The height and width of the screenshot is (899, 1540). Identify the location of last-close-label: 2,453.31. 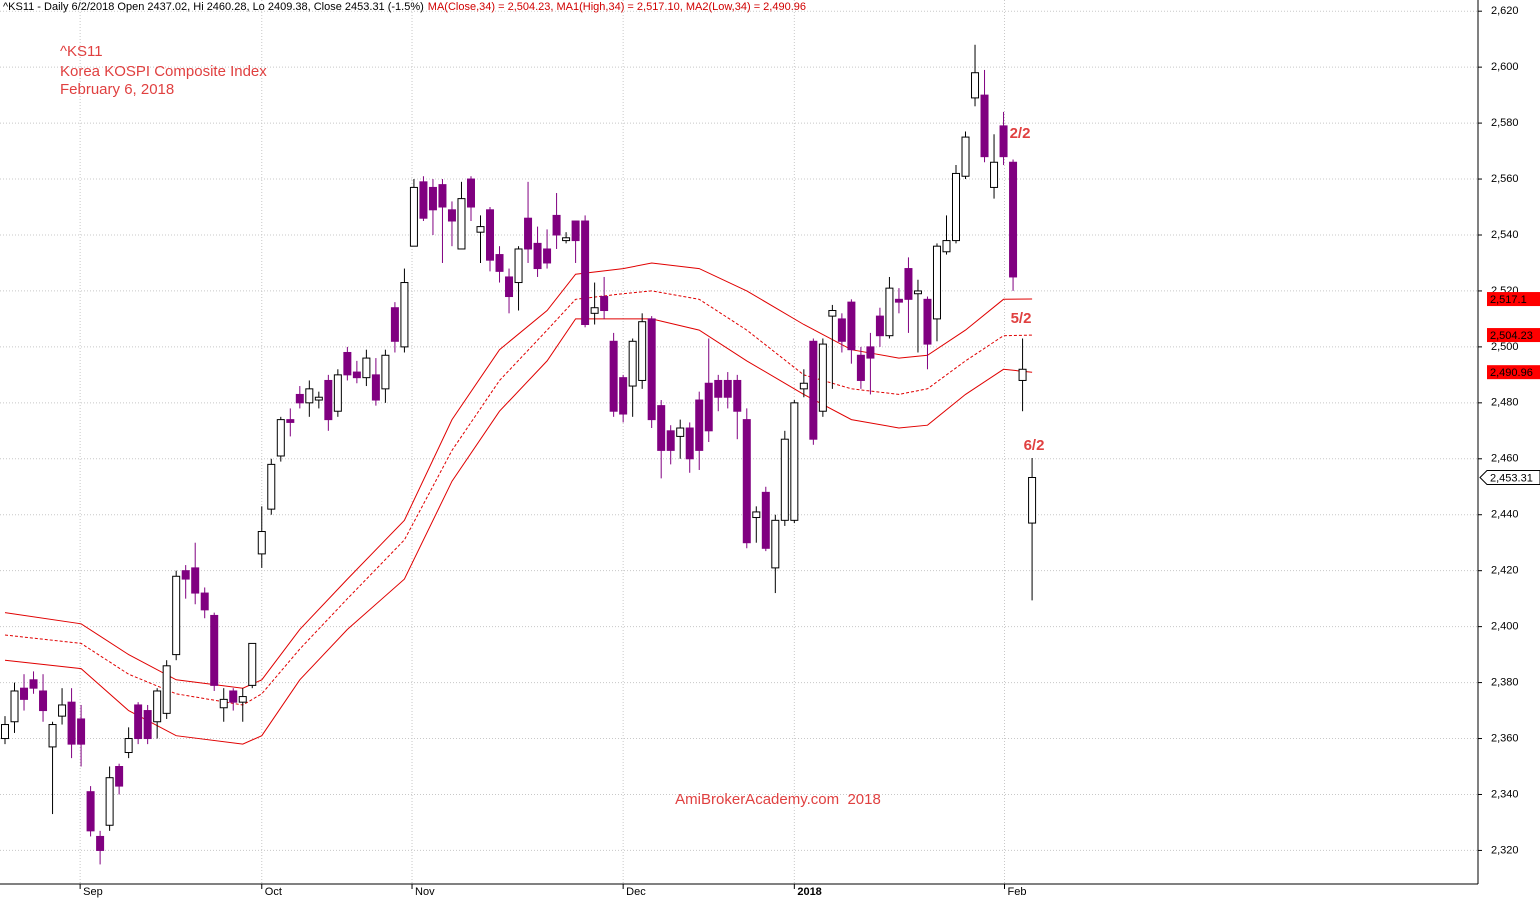
(1511, 478).